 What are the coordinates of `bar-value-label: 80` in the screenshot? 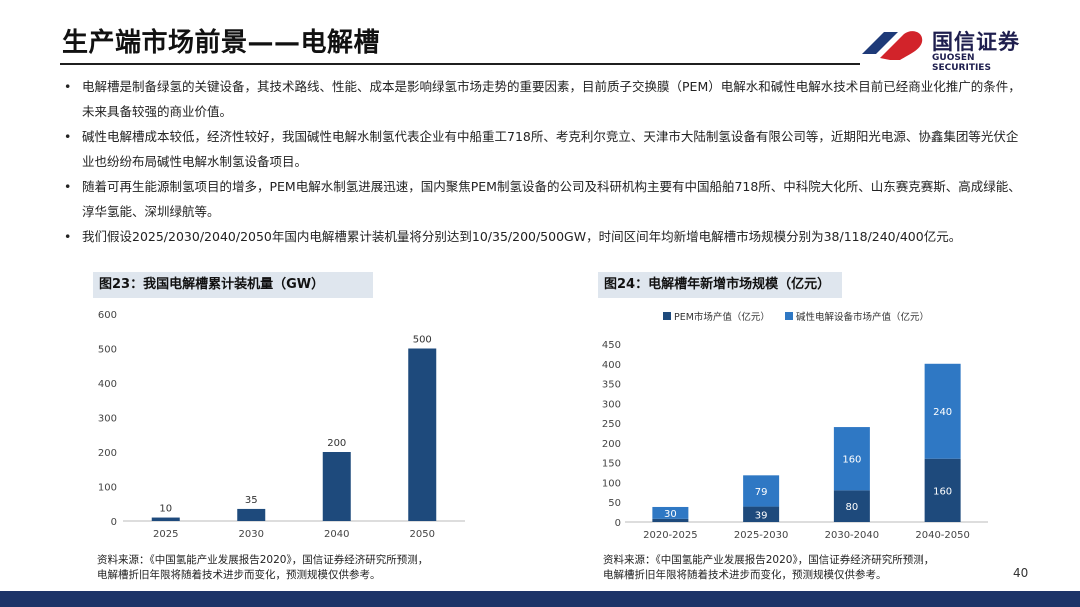 It's located at (852, 507).